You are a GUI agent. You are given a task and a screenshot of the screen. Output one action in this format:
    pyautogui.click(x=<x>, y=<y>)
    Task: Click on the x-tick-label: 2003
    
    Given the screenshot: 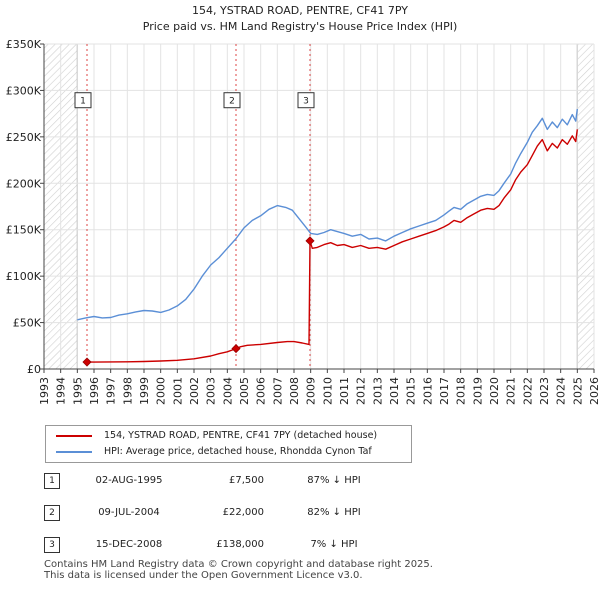 What is the action you would take?
    pyautogui.click(x=211, y=391)
    